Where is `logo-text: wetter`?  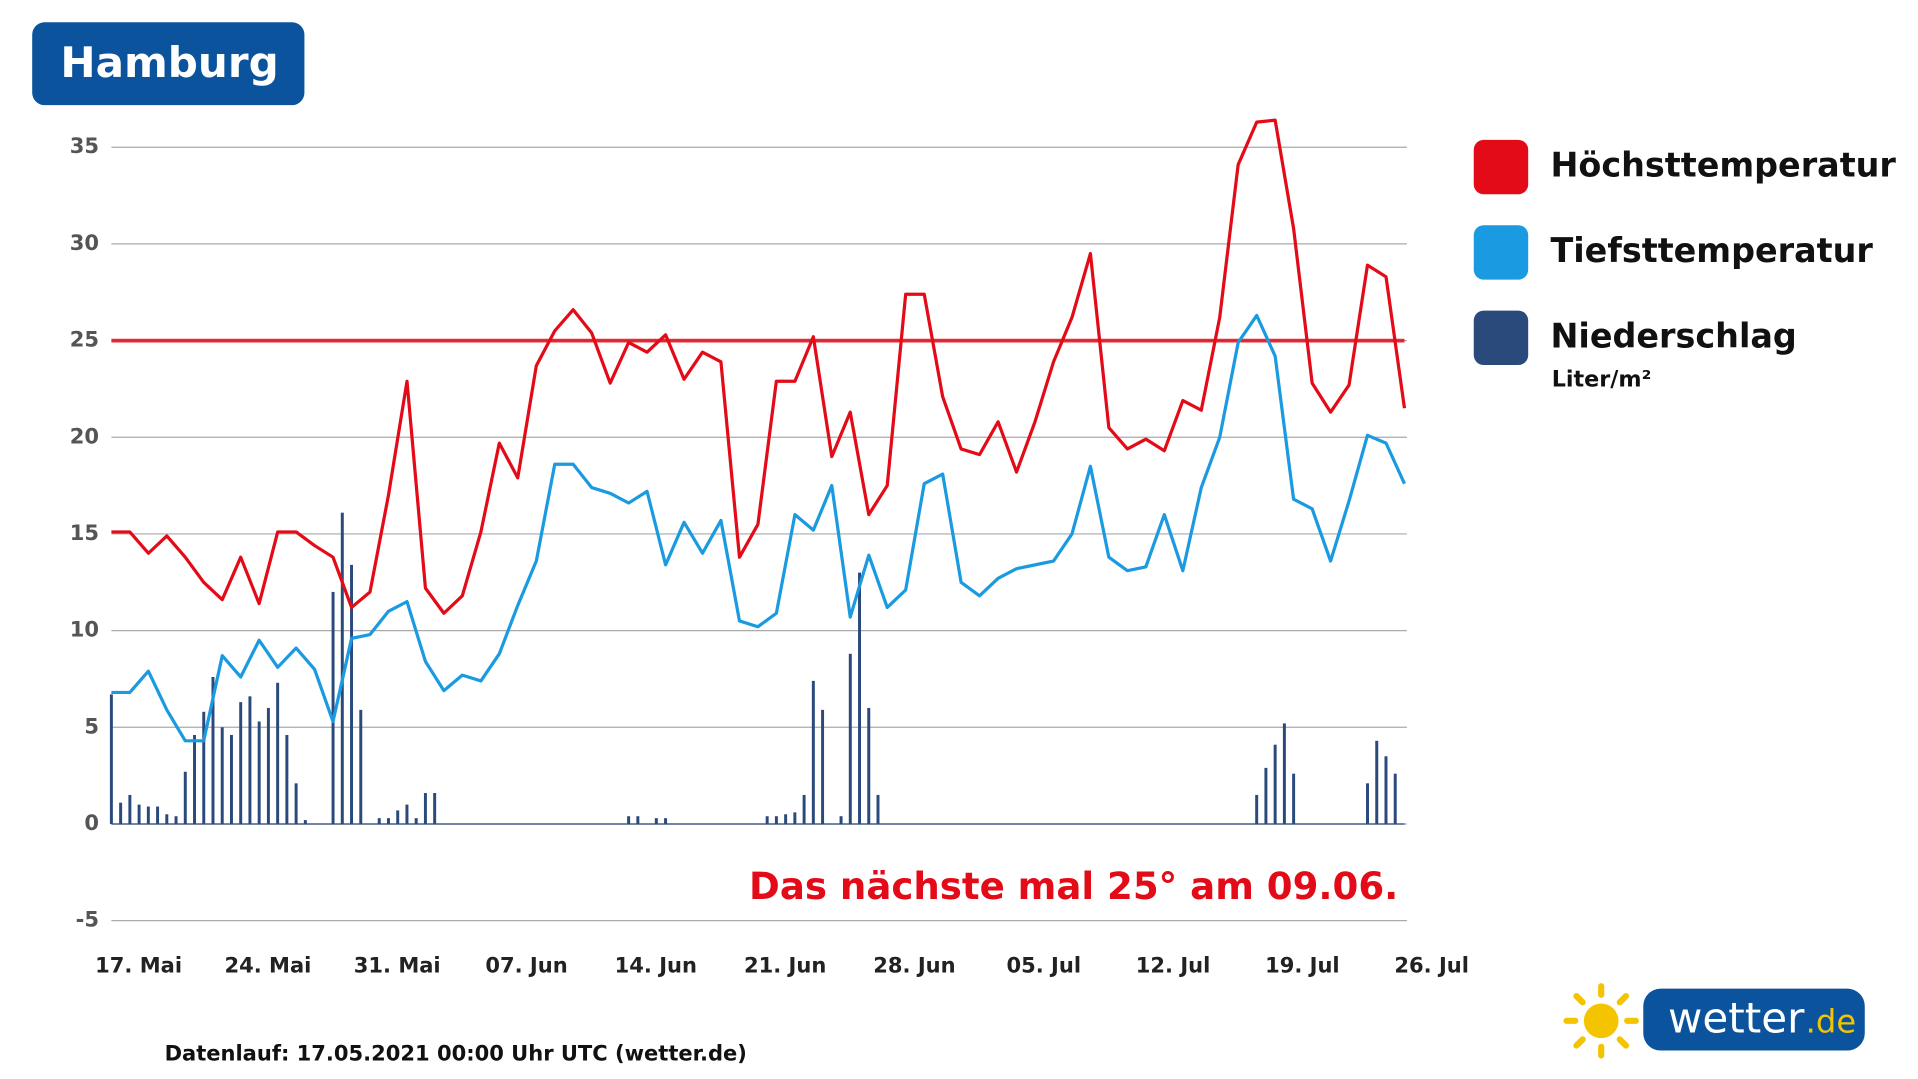
logo-text: wetter is located at coordinates (1736, 1017).